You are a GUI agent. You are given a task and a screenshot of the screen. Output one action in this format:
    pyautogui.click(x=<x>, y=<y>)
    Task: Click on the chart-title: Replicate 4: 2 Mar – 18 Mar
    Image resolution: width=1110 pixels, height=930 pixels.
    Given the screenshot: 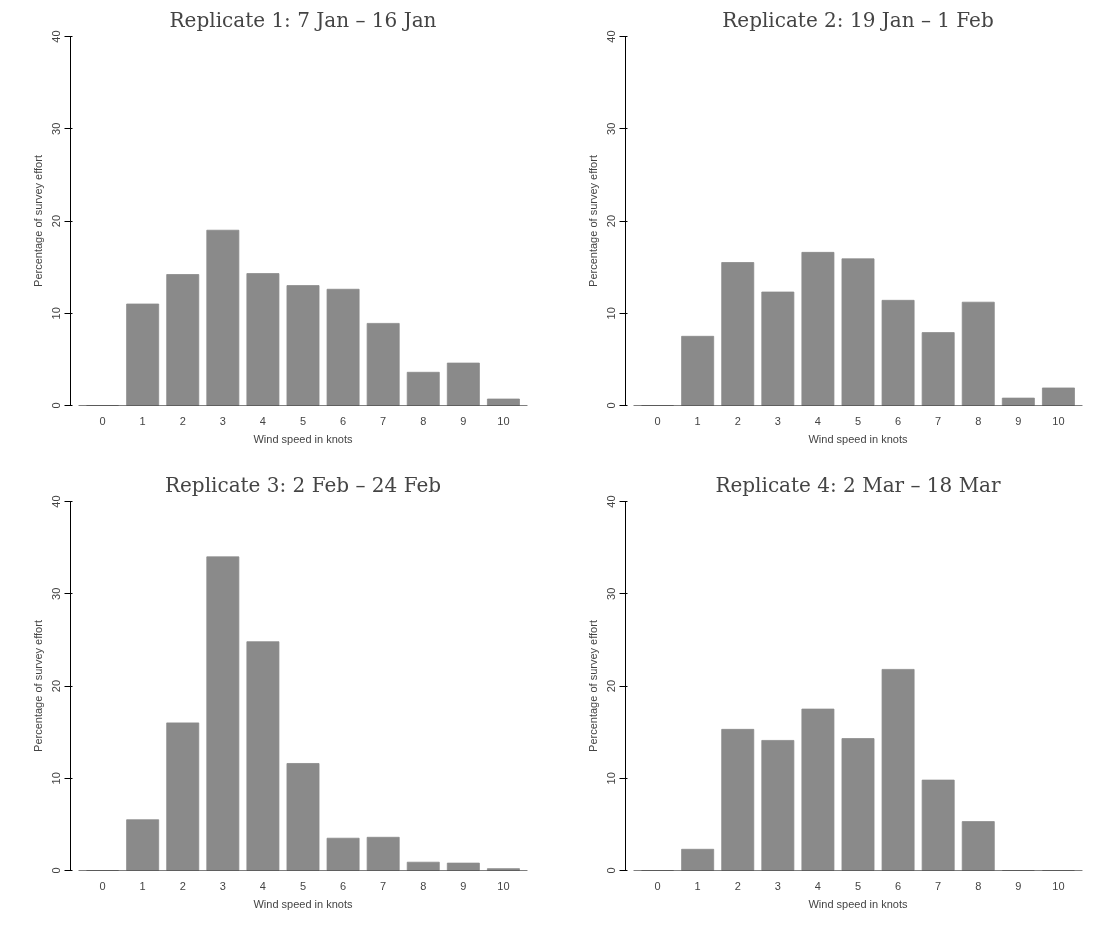 What is the action you would take?
    pyautogui.click(x=858, y=484)
    